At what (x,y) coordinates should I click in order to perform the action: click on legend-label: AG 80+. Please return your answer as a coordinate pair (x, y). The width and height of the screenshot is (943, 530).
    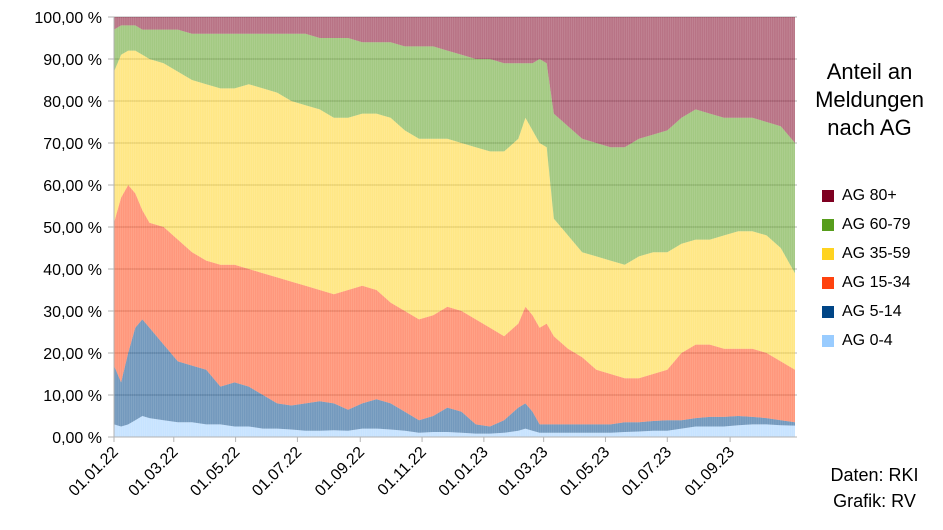
    Looking at the image, I should click on (869, 195).